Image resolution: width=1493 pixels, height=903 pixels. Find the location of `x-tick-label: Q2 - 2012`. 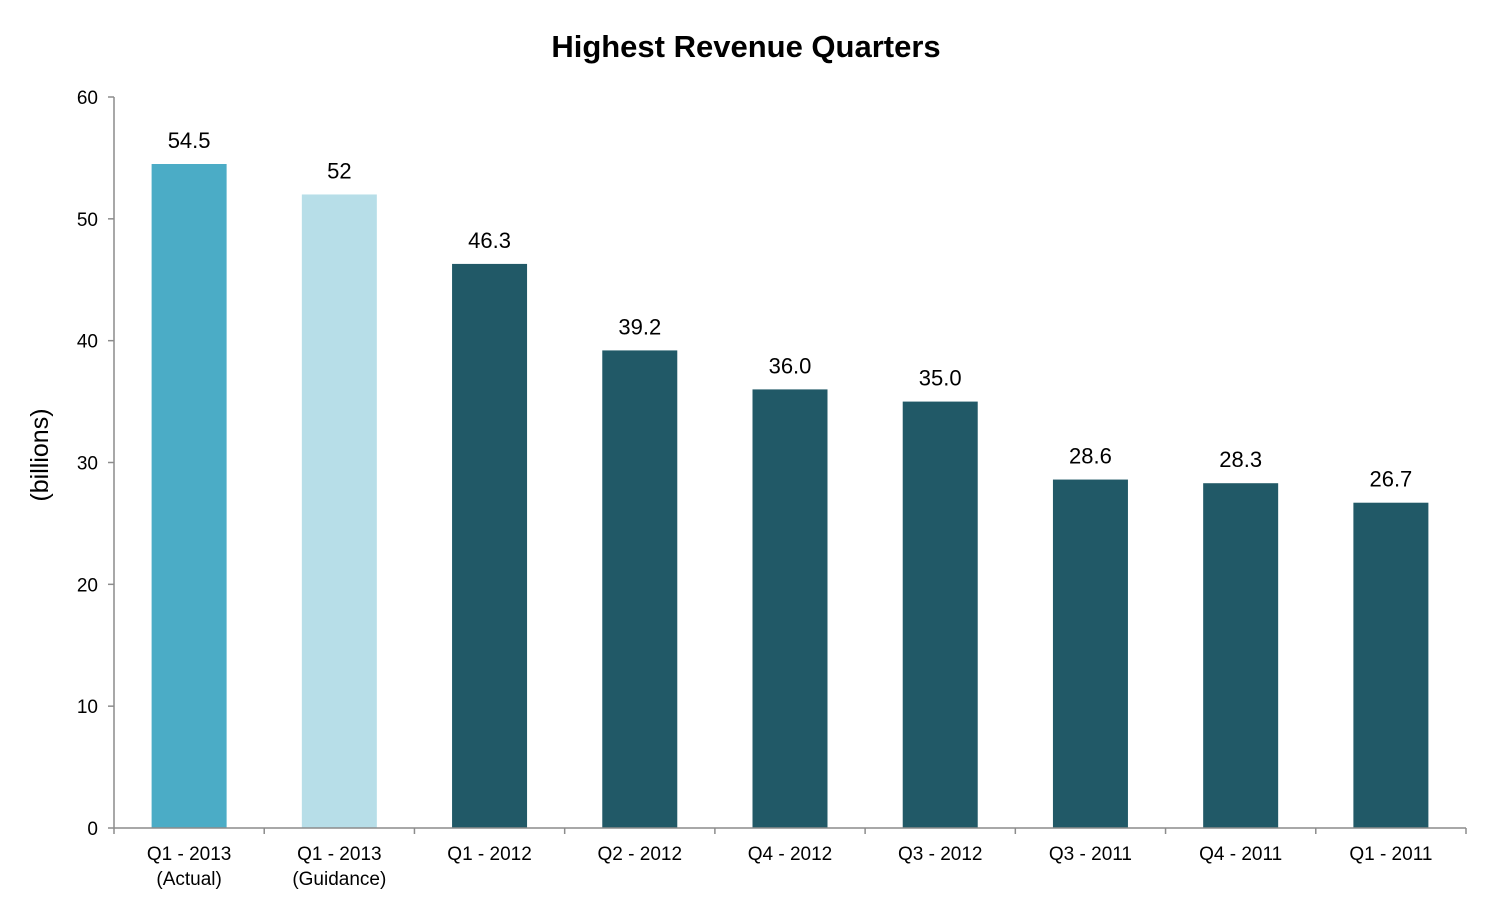

x-tick-label: Q2 - 2012 is located at coordinates (640, 854).